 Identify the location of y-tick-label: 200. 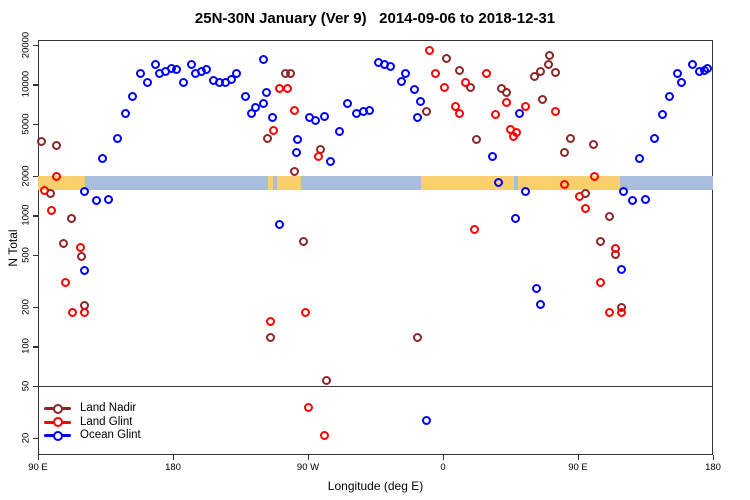
(26, 307).